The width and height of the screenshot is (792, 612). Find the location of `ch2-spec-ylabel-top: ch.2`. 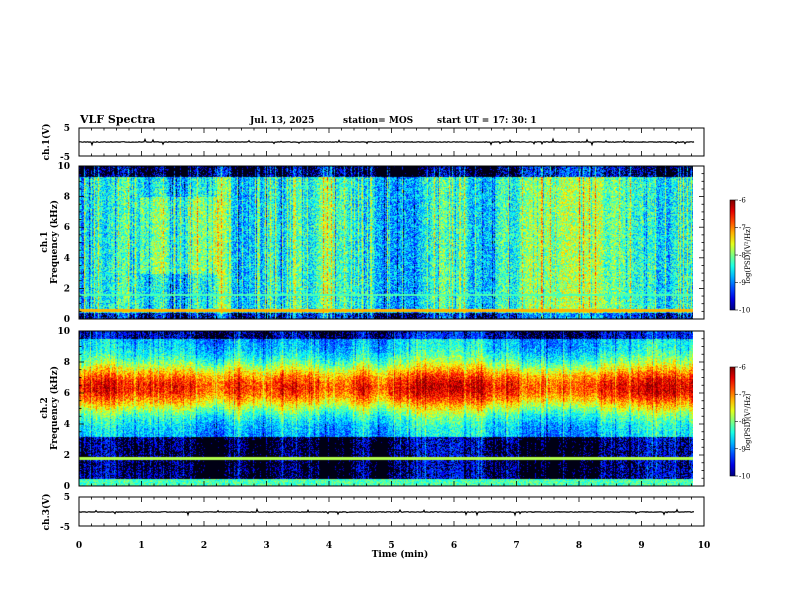

ch2-spec-ylabel-top: ch.2 is located at coordinates (45, 407).